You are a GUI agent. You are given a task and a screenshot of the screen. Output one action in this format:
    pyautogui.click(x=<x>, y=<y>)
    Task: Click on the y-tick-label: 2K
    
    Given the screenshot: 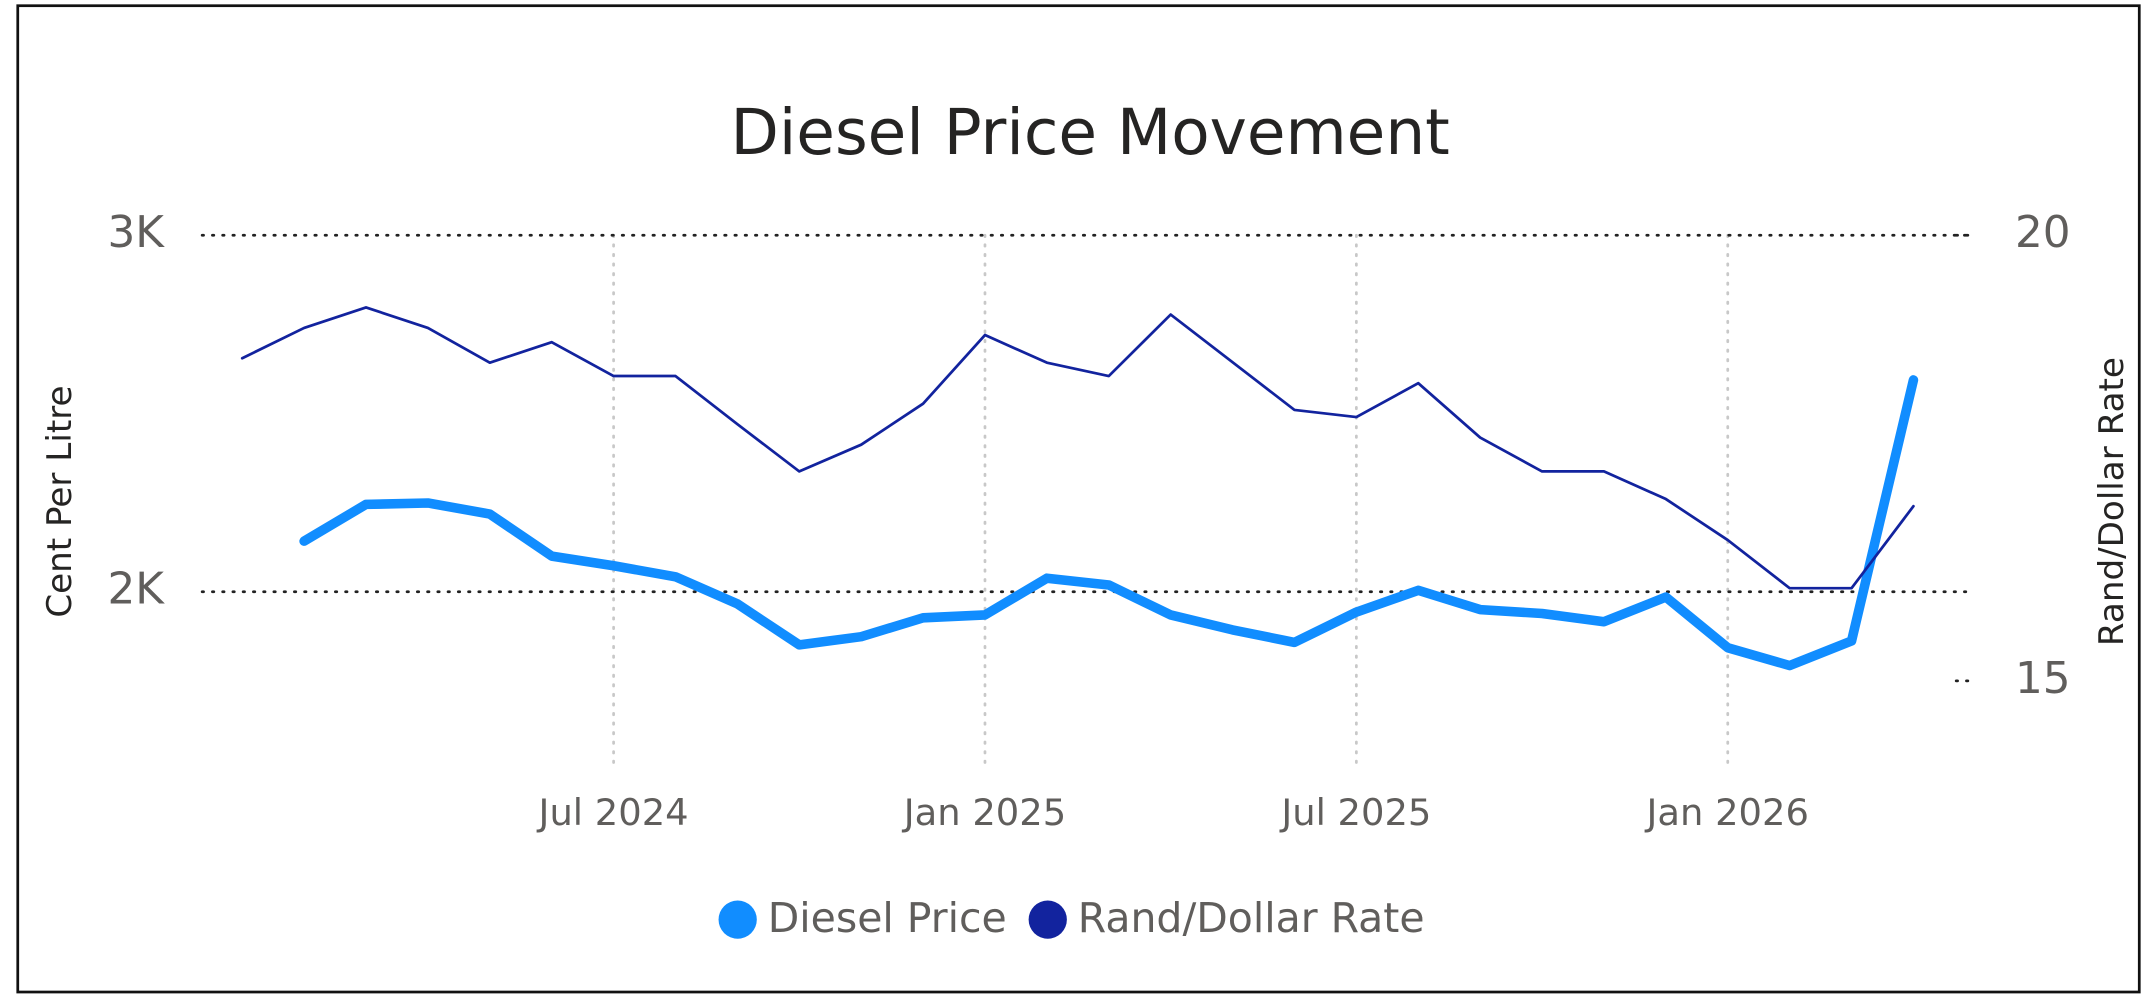 What is the action you would take?
    pyautogui.click(x=136, y=589)
    